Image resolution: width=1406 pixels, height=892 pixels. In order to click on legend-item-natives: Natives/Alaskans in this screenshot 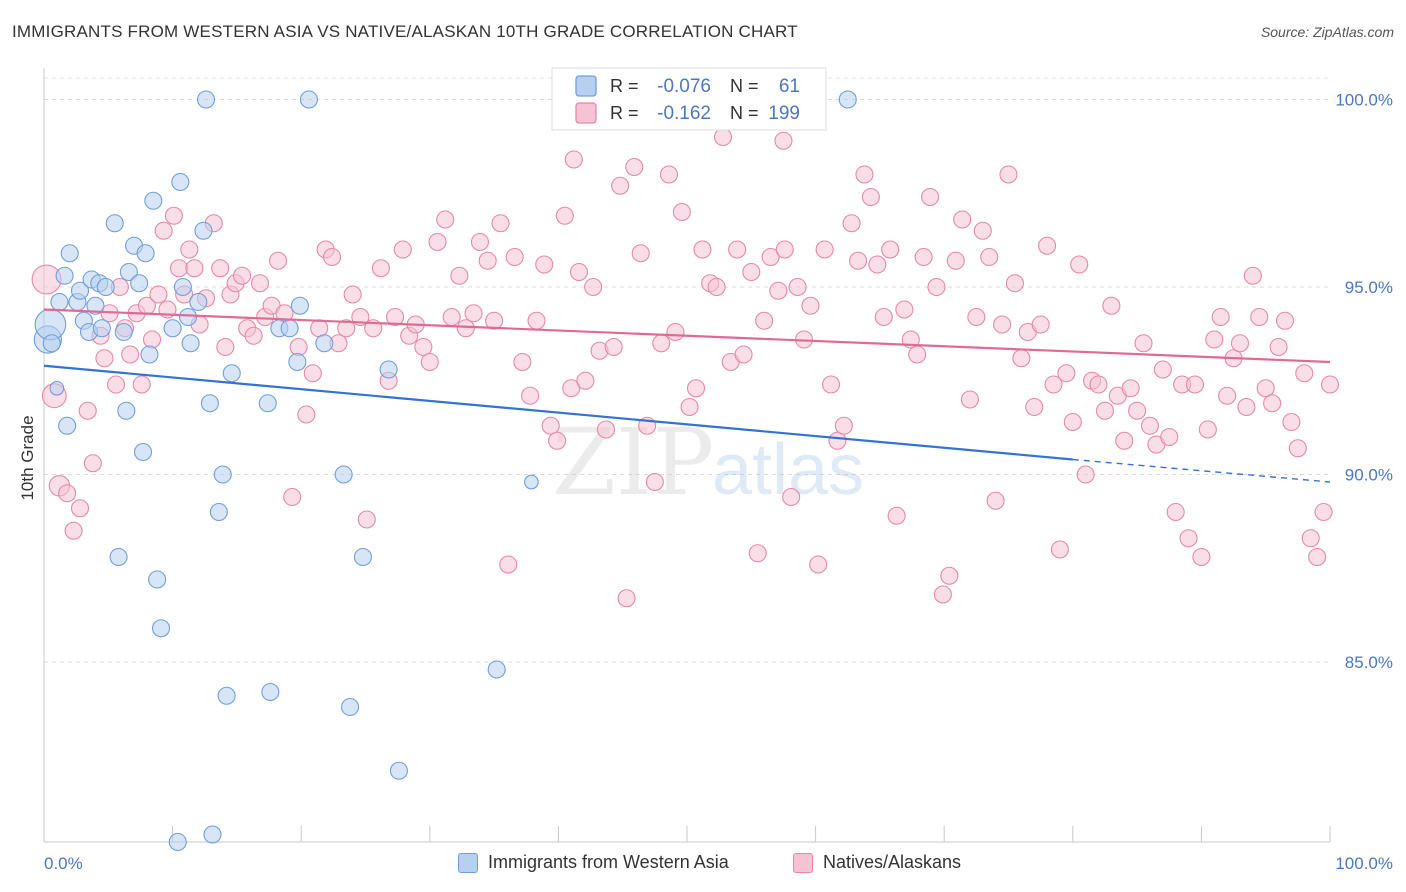, I will do `click(877, 862)`.